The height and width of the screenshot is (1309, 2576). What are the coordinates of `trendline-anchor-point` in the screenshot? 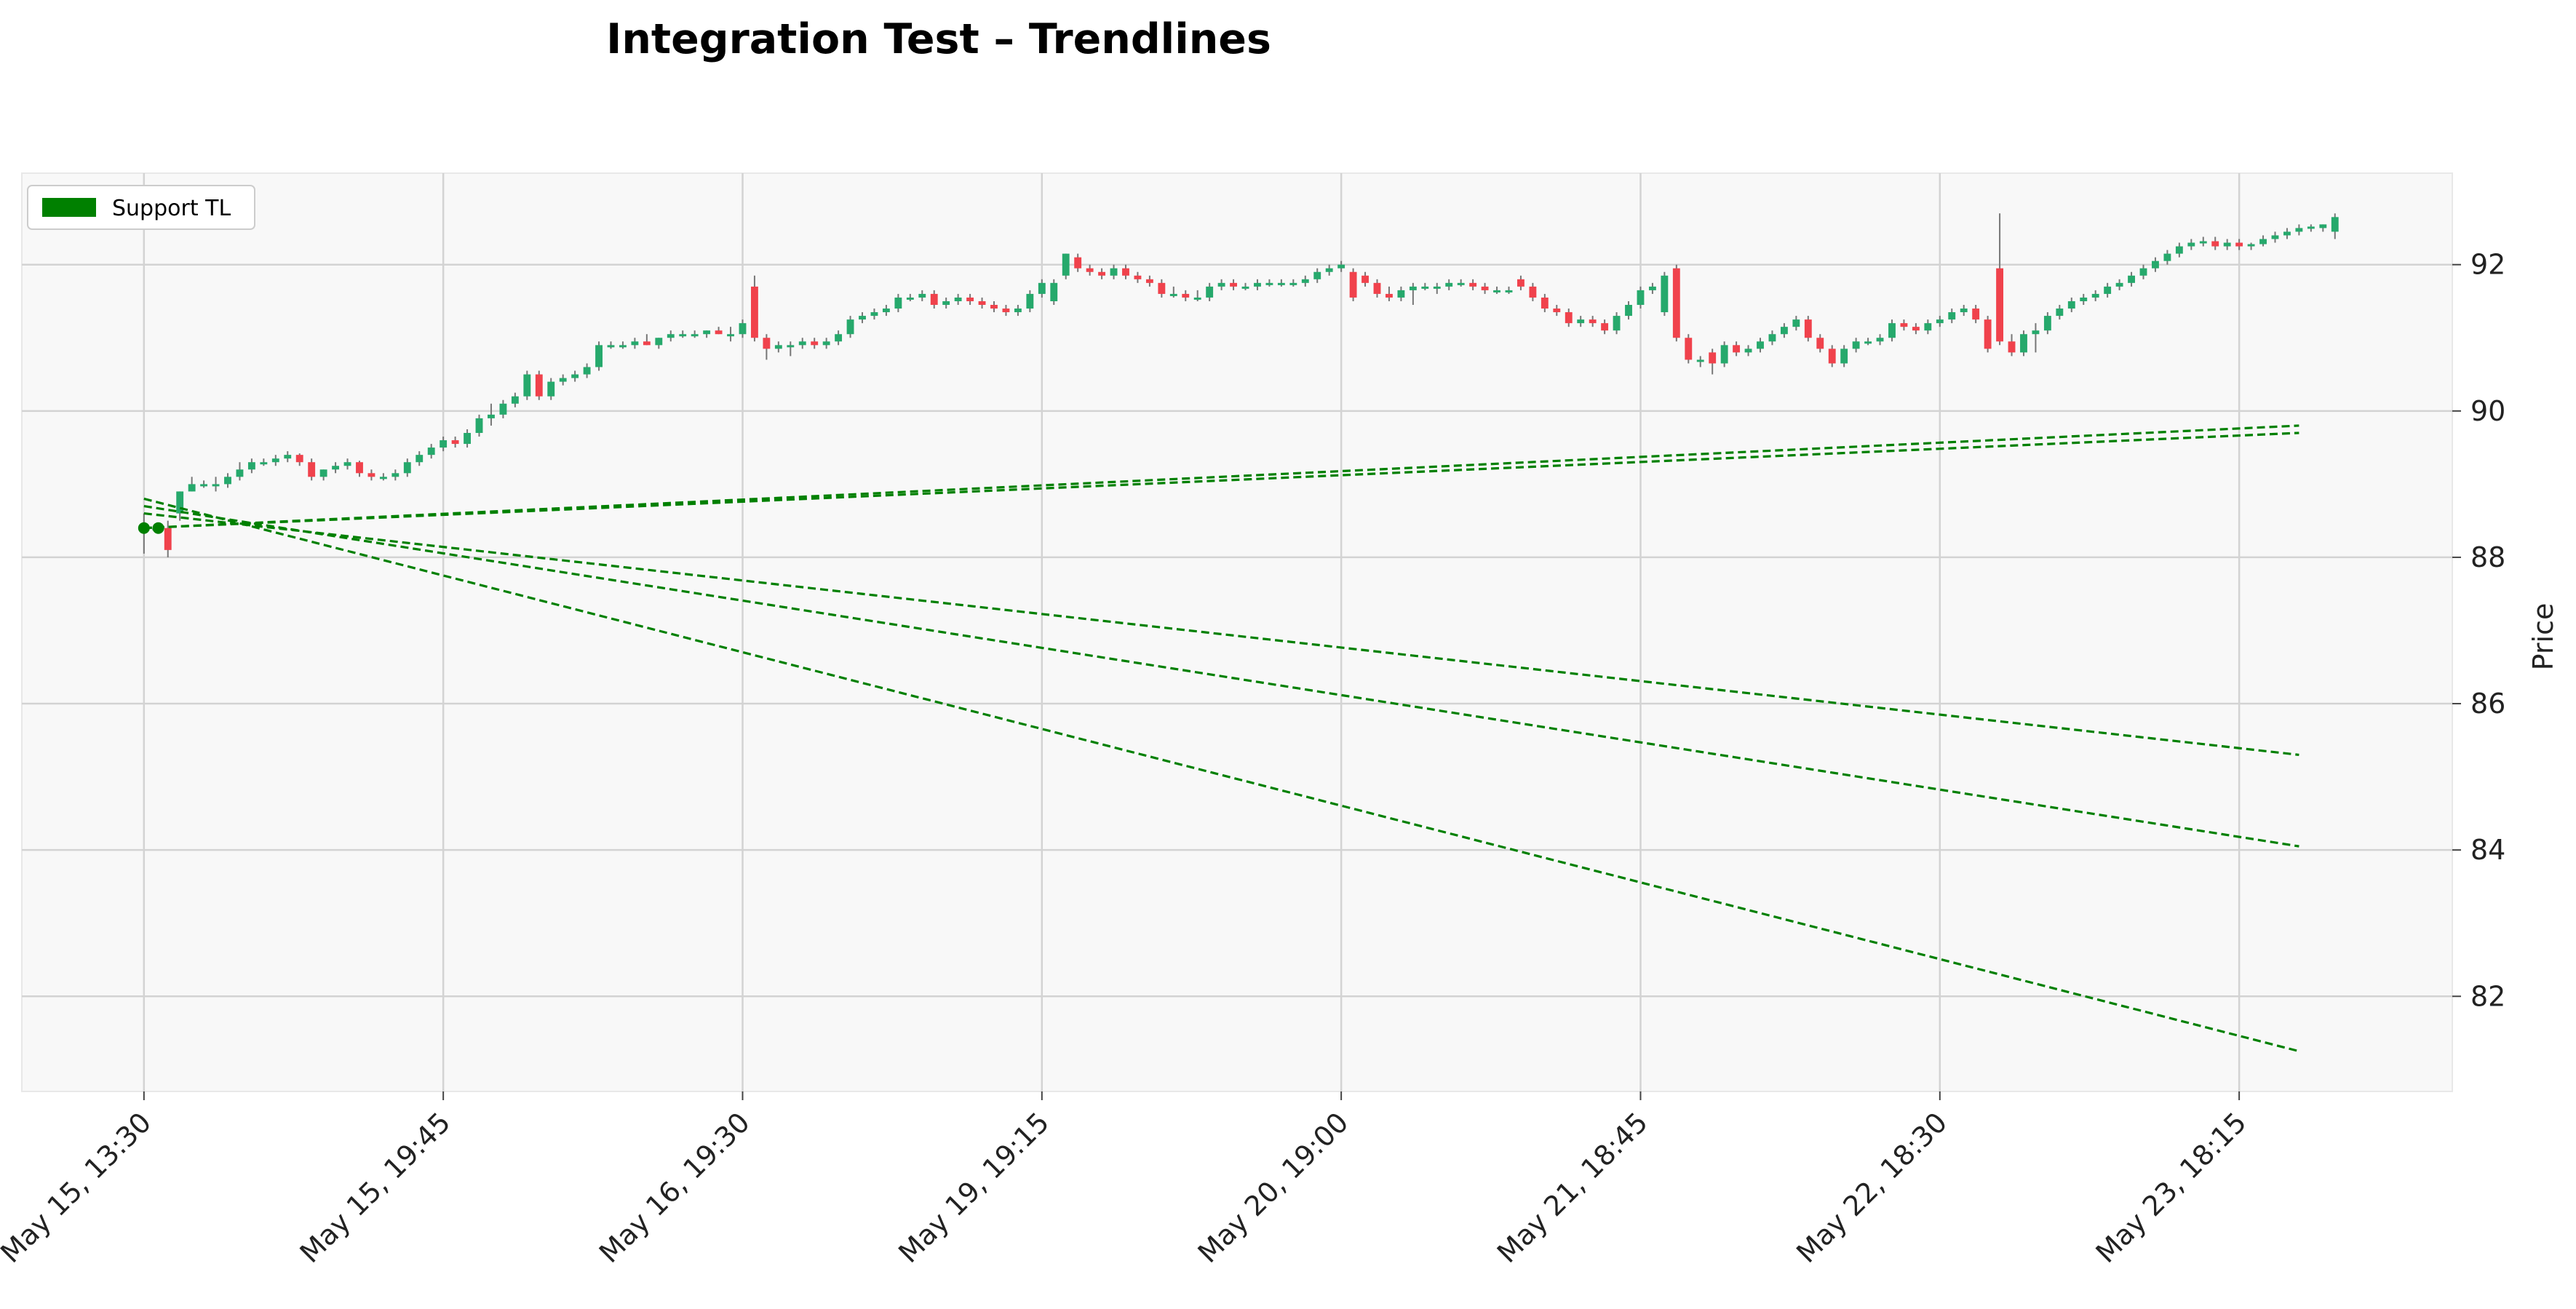 It's located at (158, 528).